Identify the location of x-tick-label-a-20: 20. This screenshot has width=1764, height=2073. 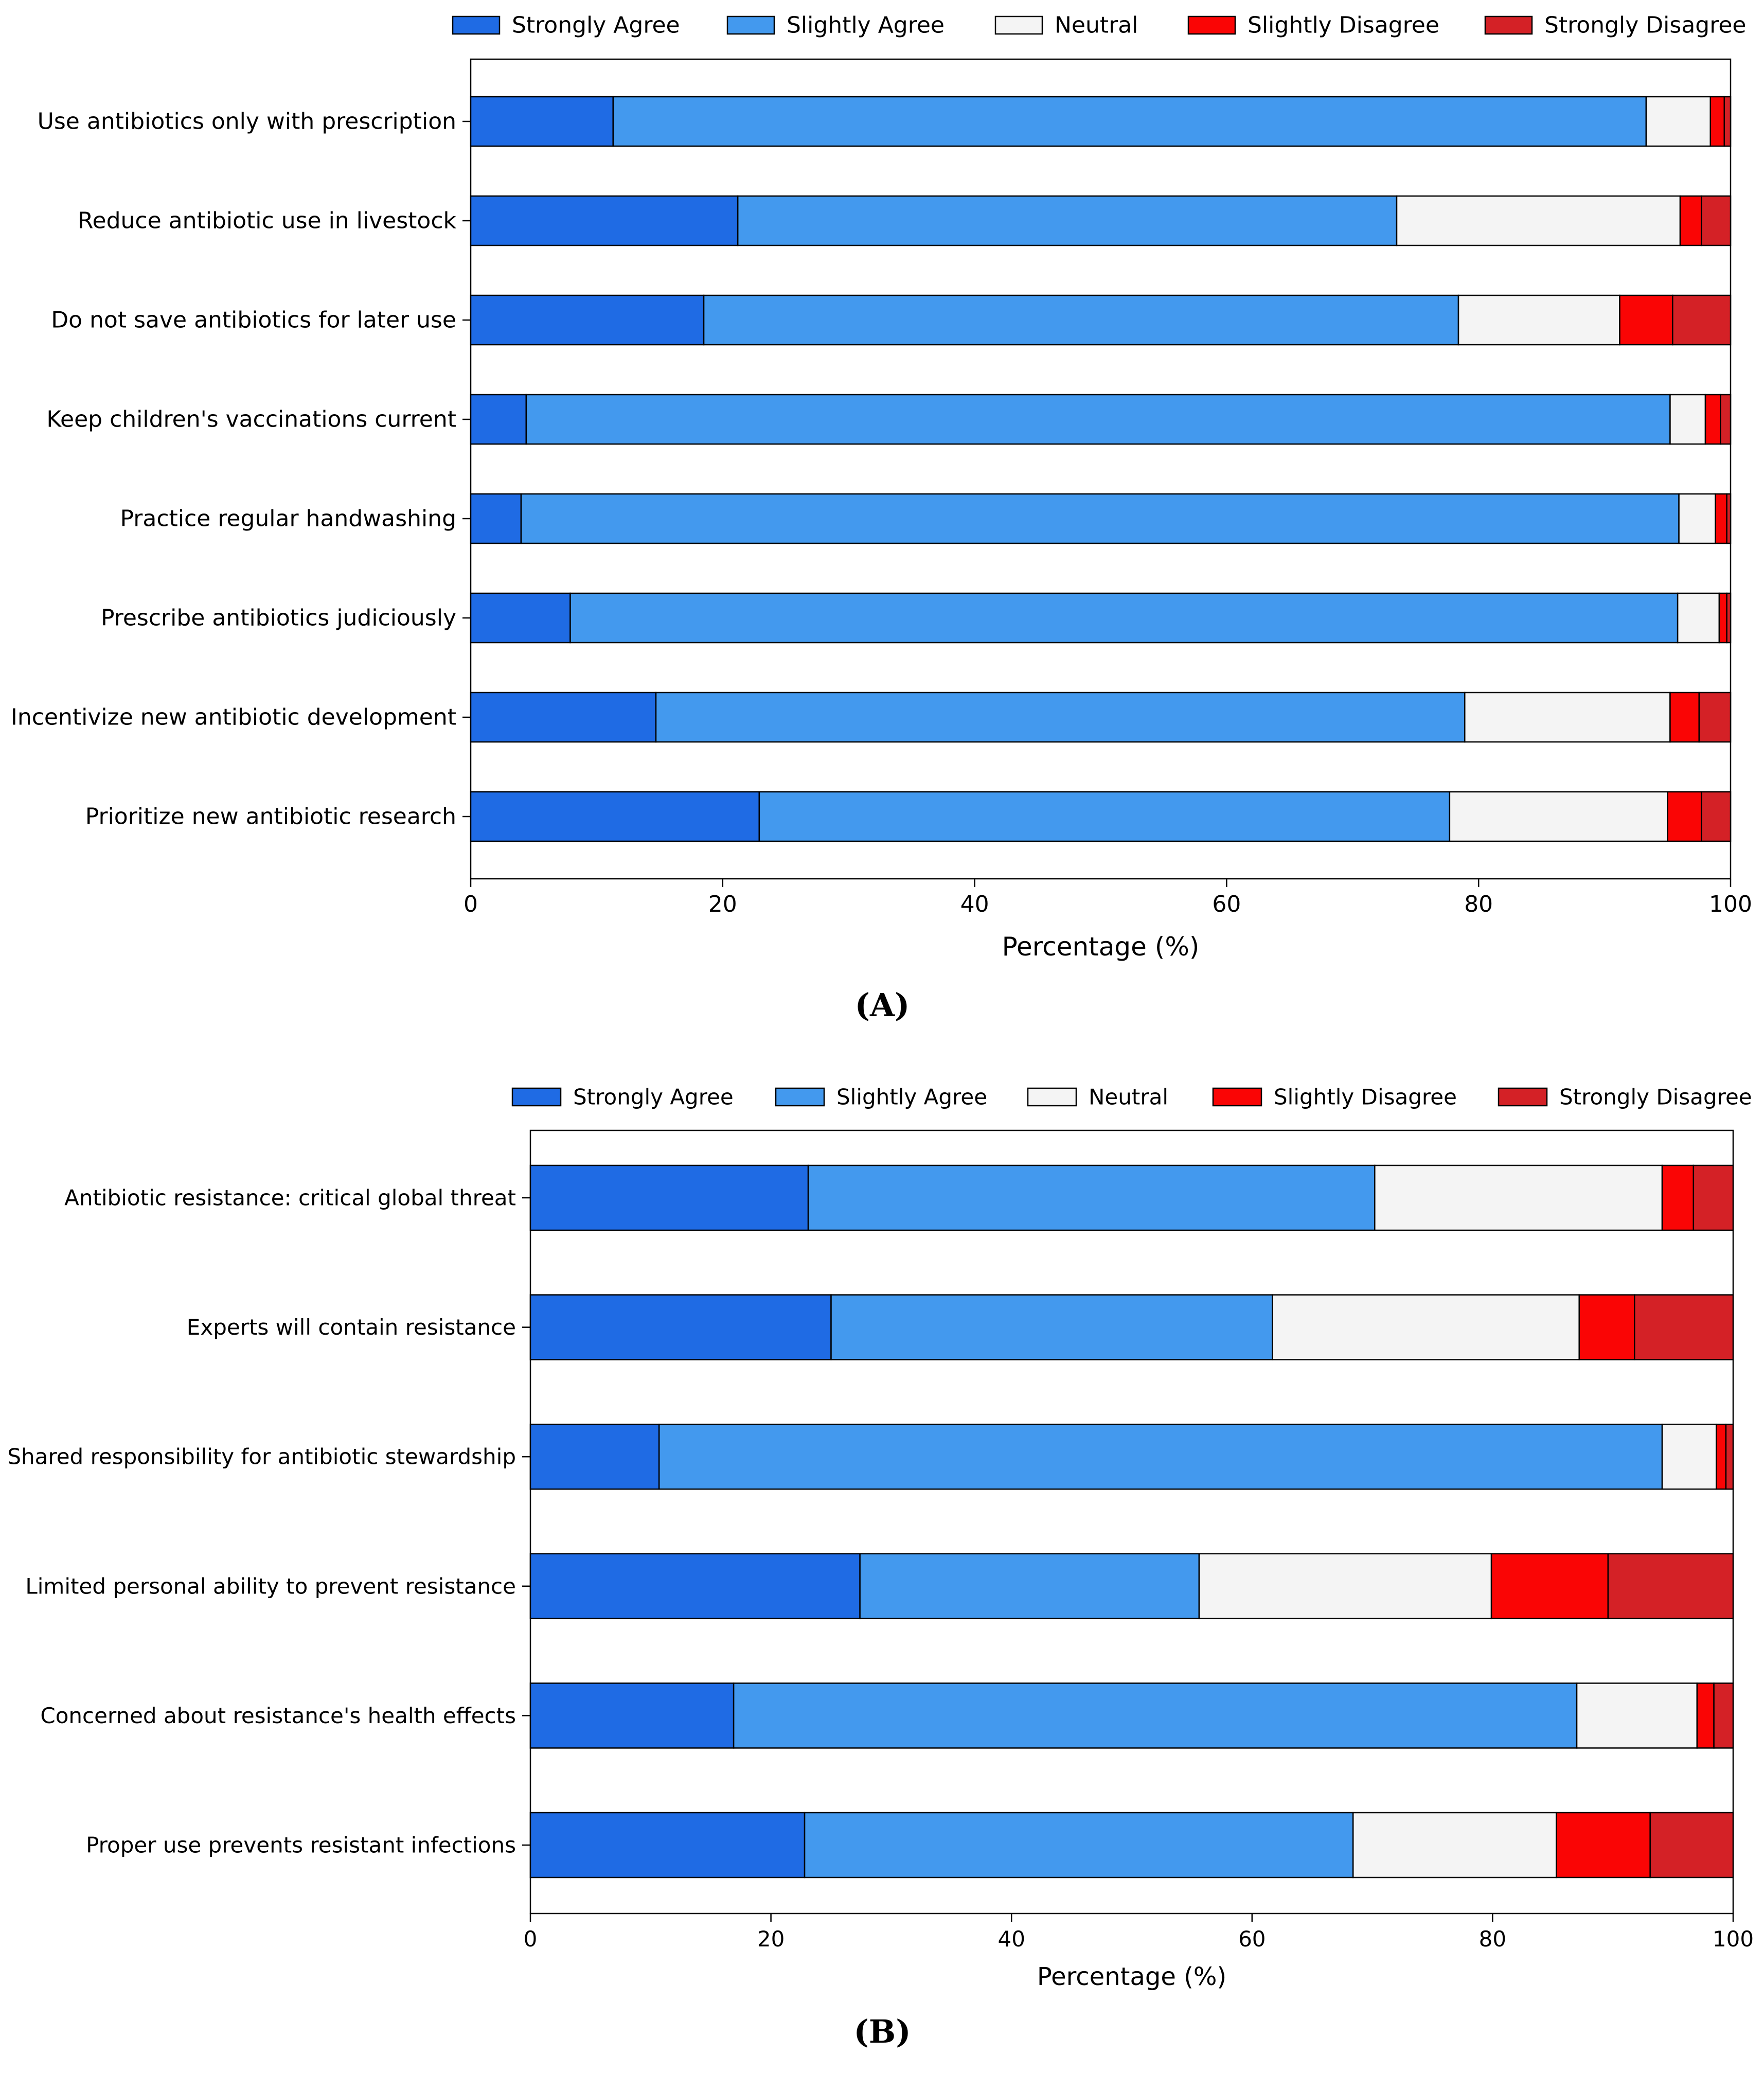
(723, 904).